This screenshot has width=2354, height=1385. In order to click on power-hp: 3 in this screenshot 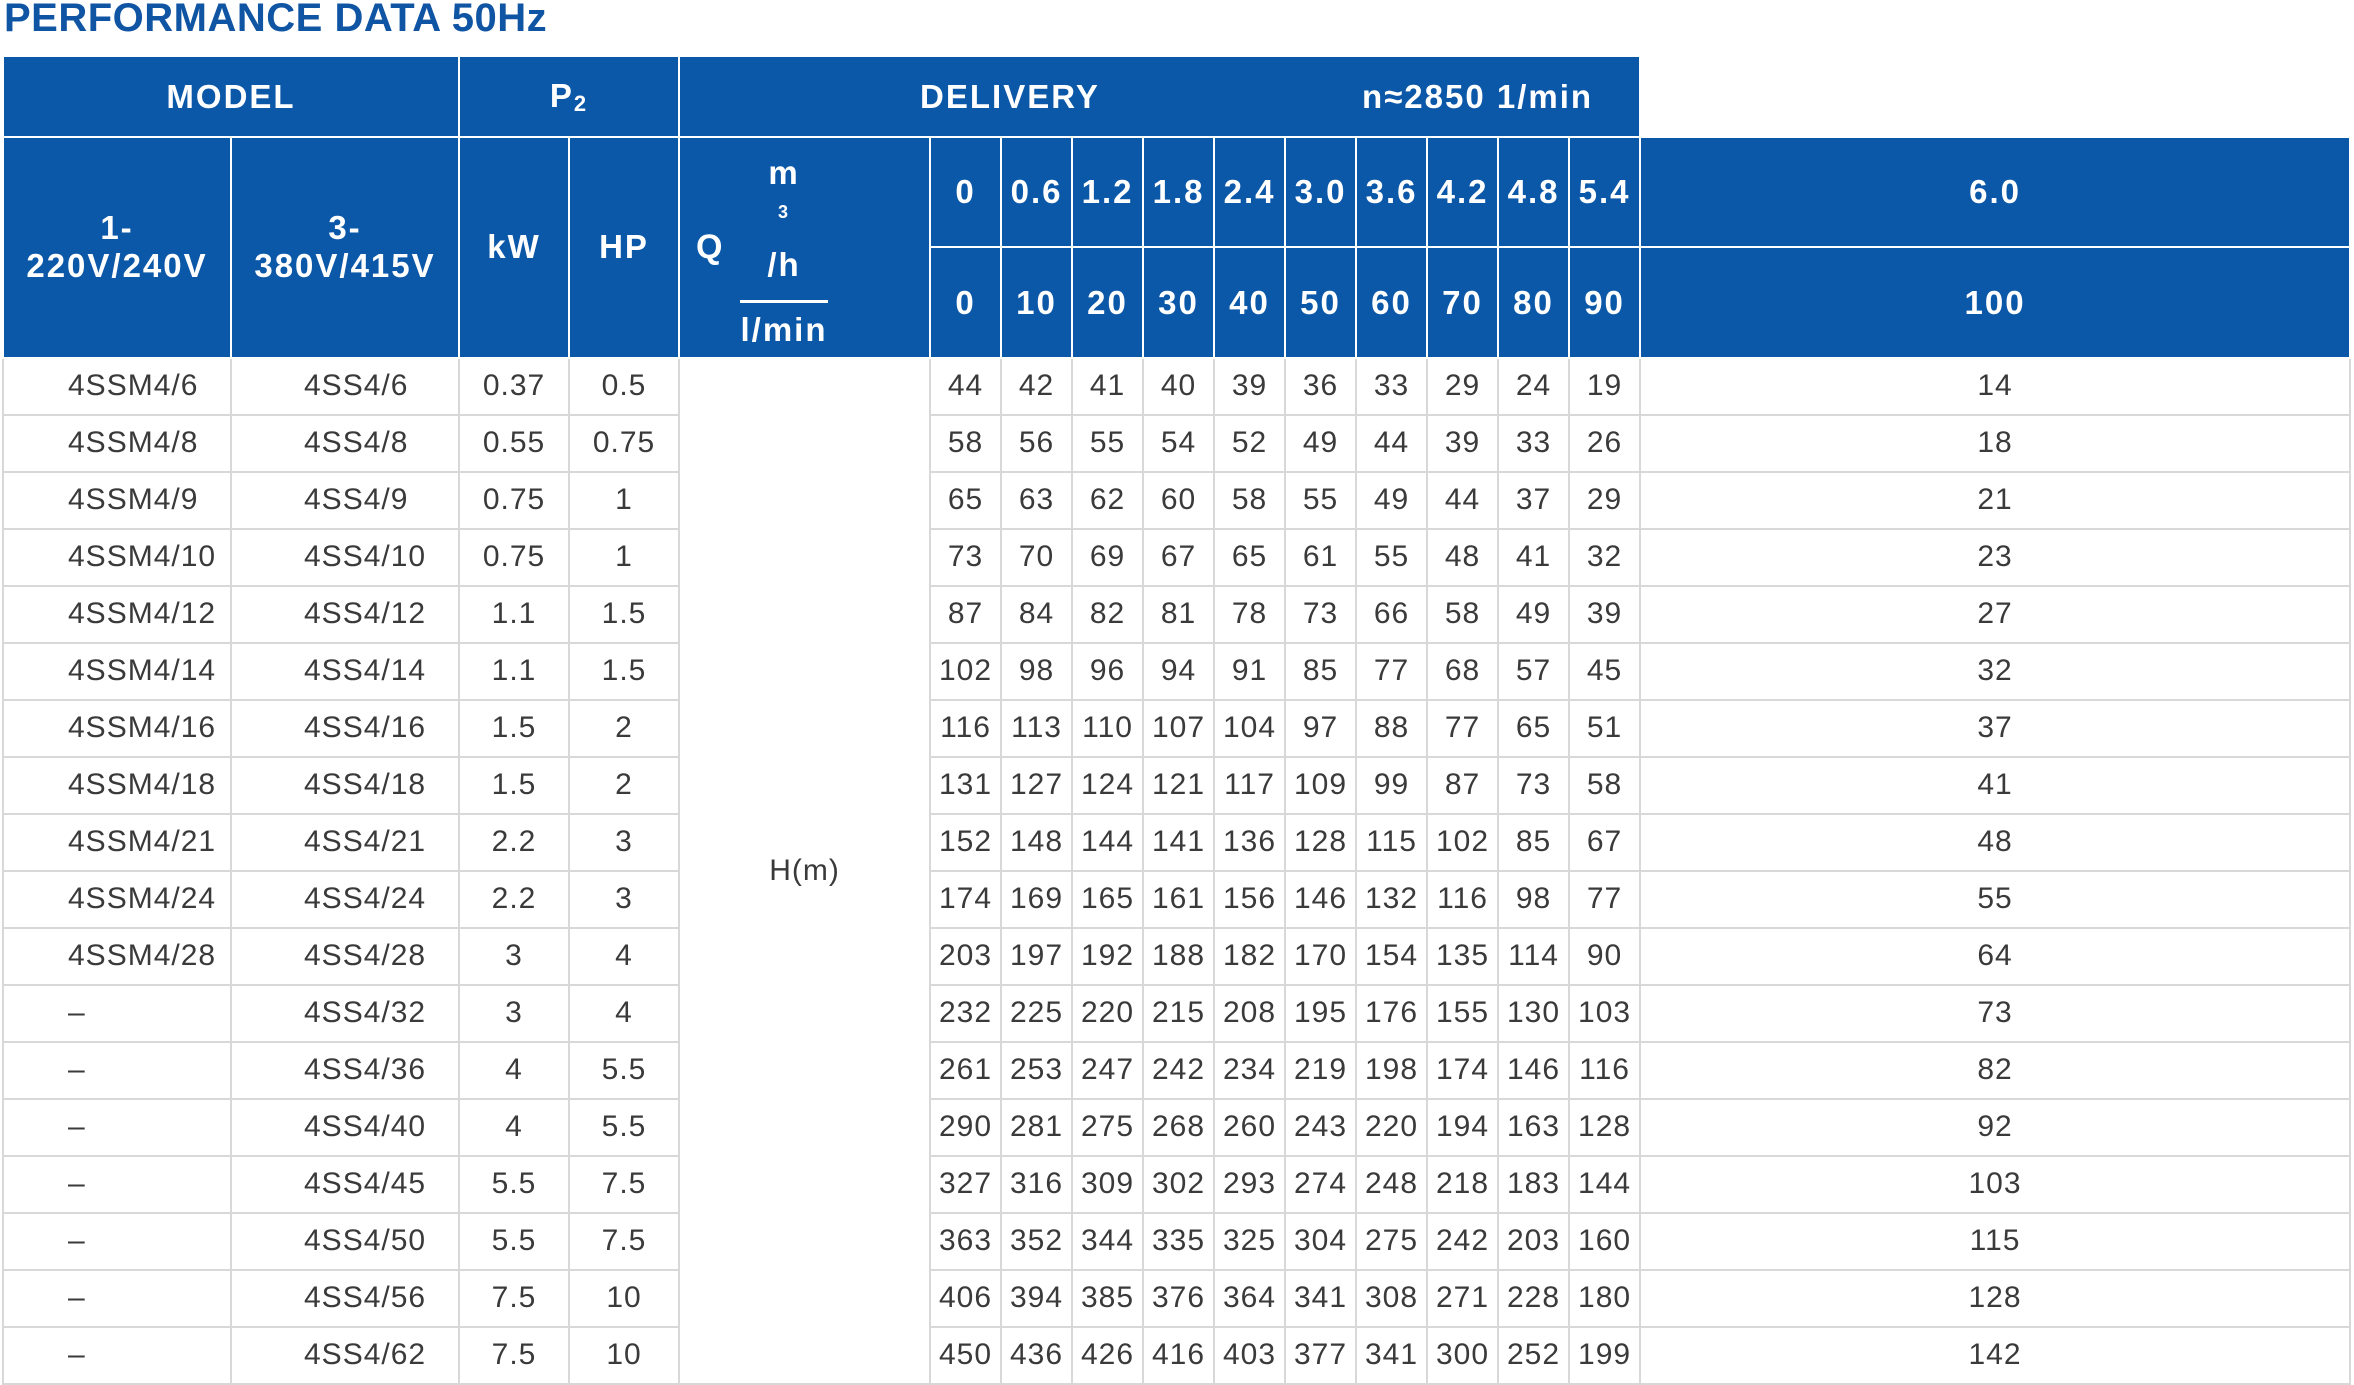, I will do `click(624, 899)`.